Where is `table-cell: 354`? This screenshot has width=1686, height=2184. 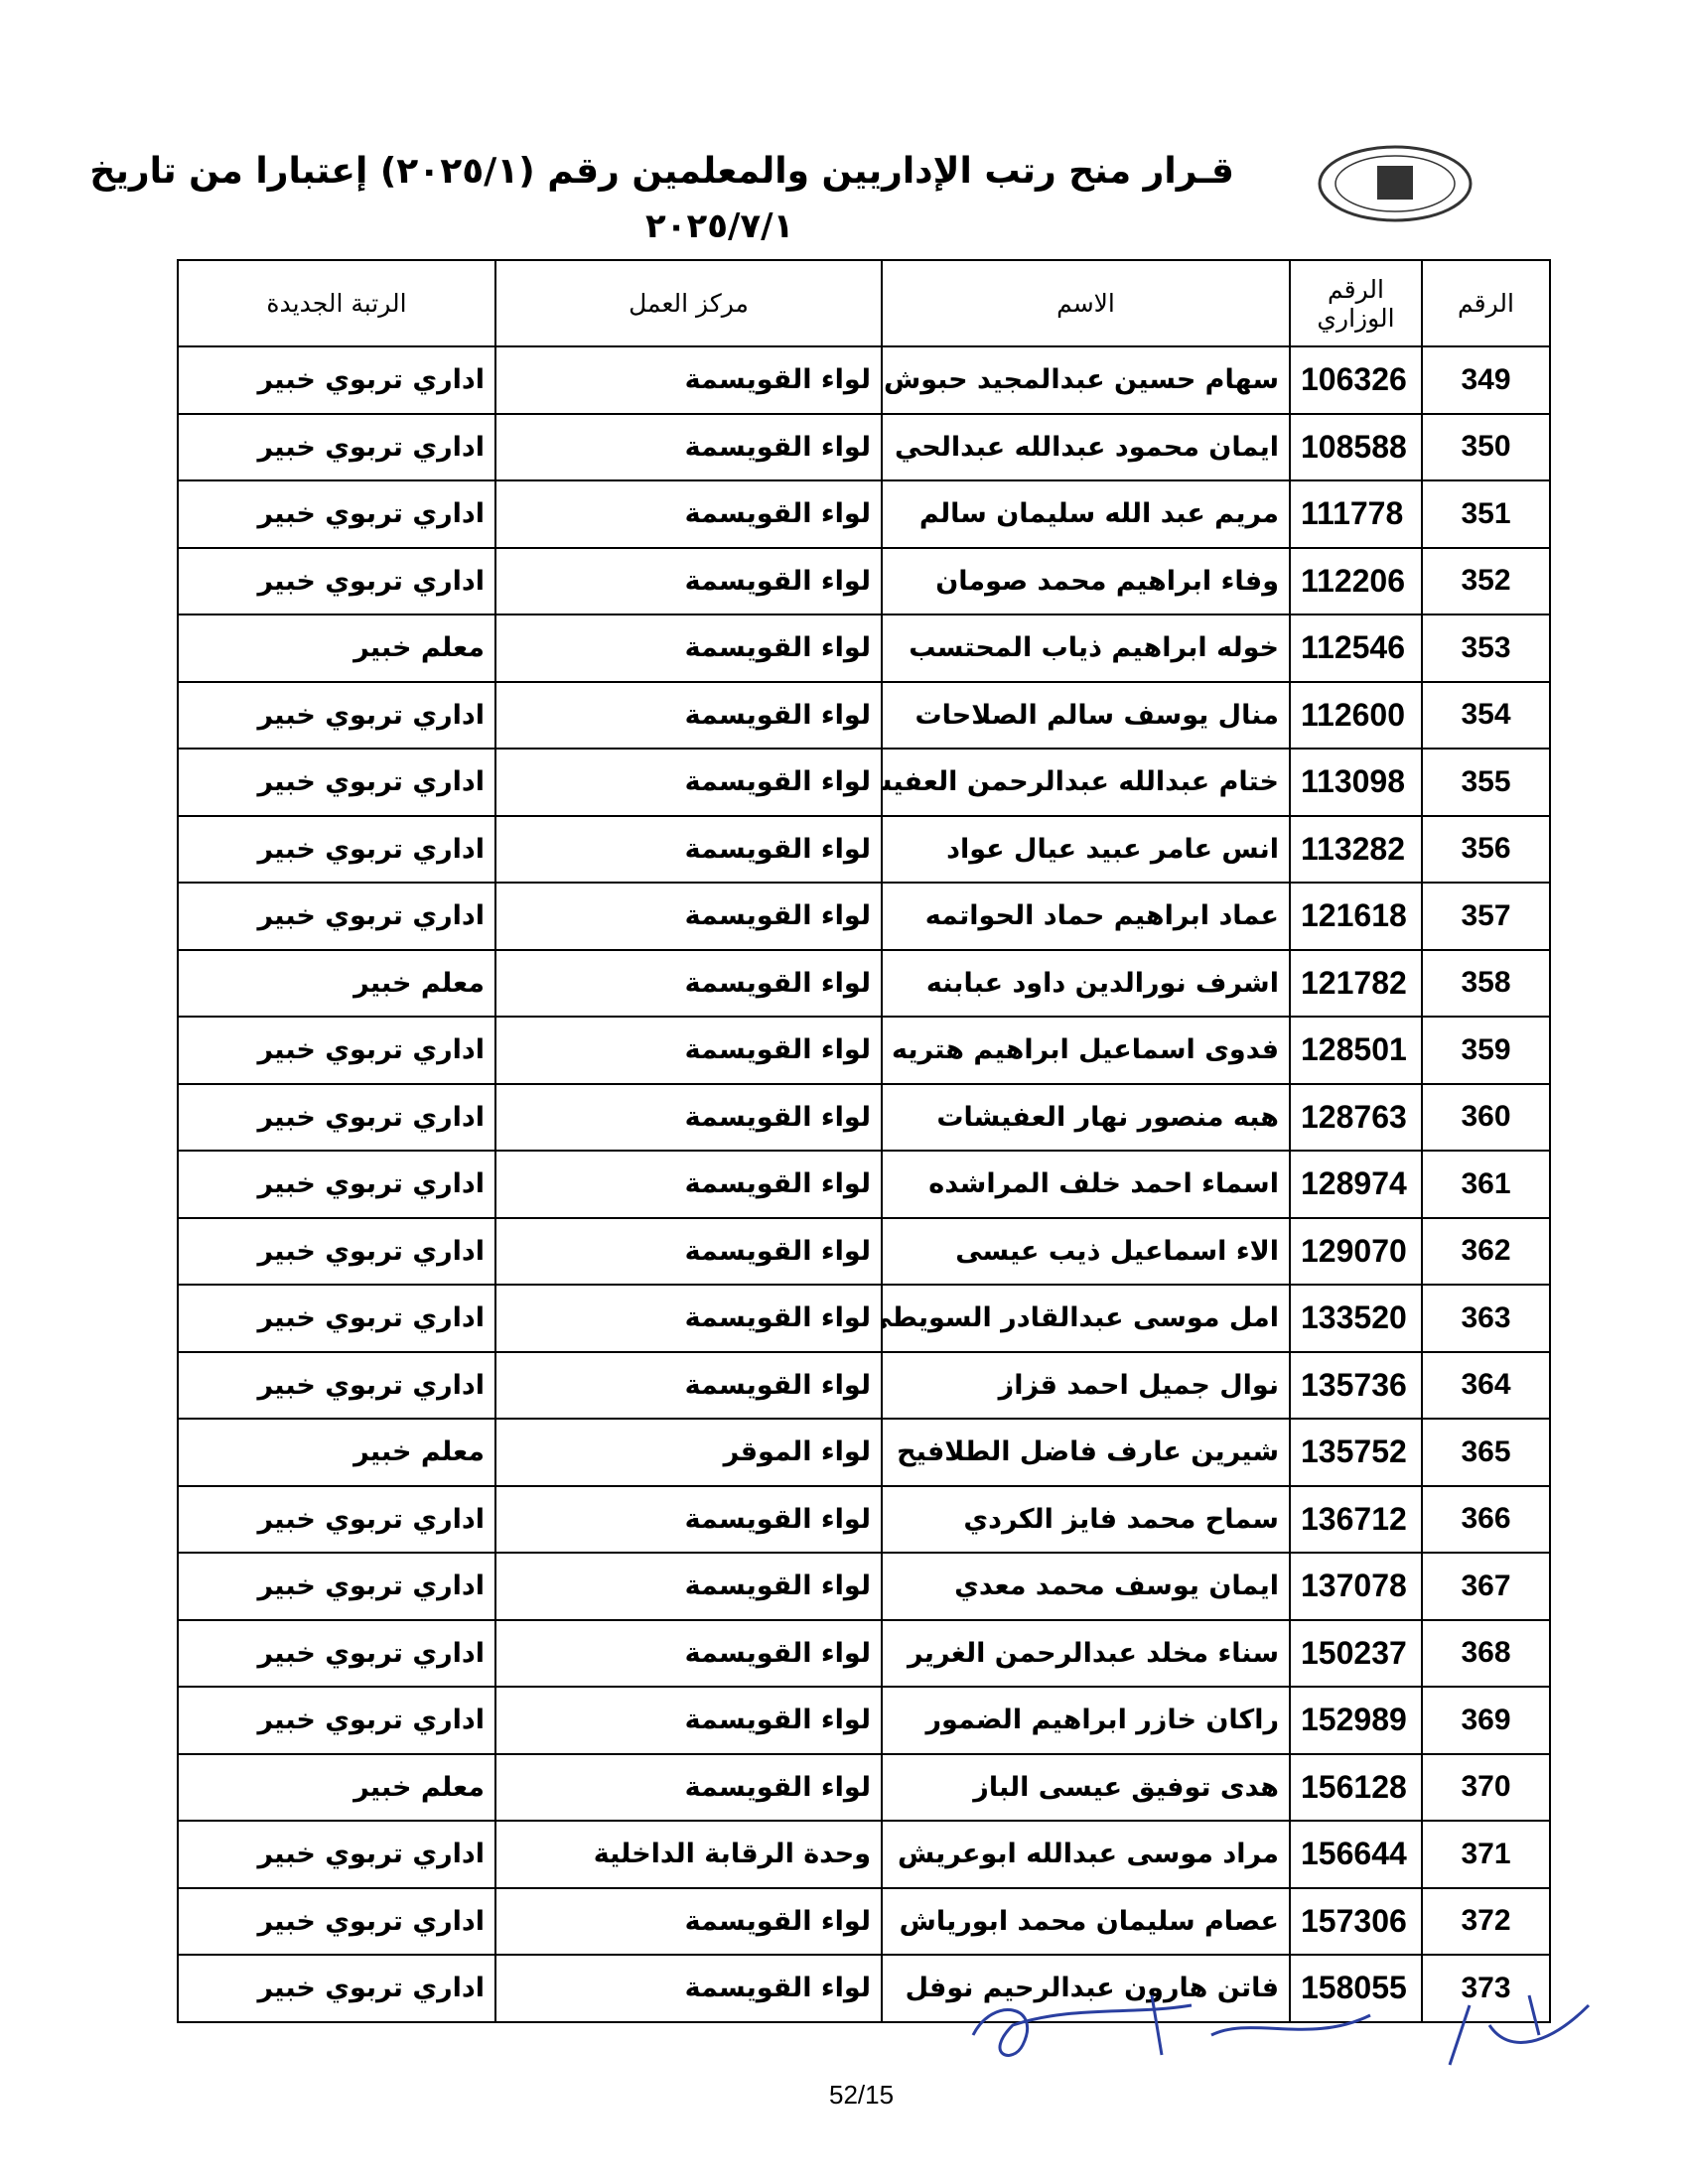
table-cell: 354 is located at coordinates (1486, 715).